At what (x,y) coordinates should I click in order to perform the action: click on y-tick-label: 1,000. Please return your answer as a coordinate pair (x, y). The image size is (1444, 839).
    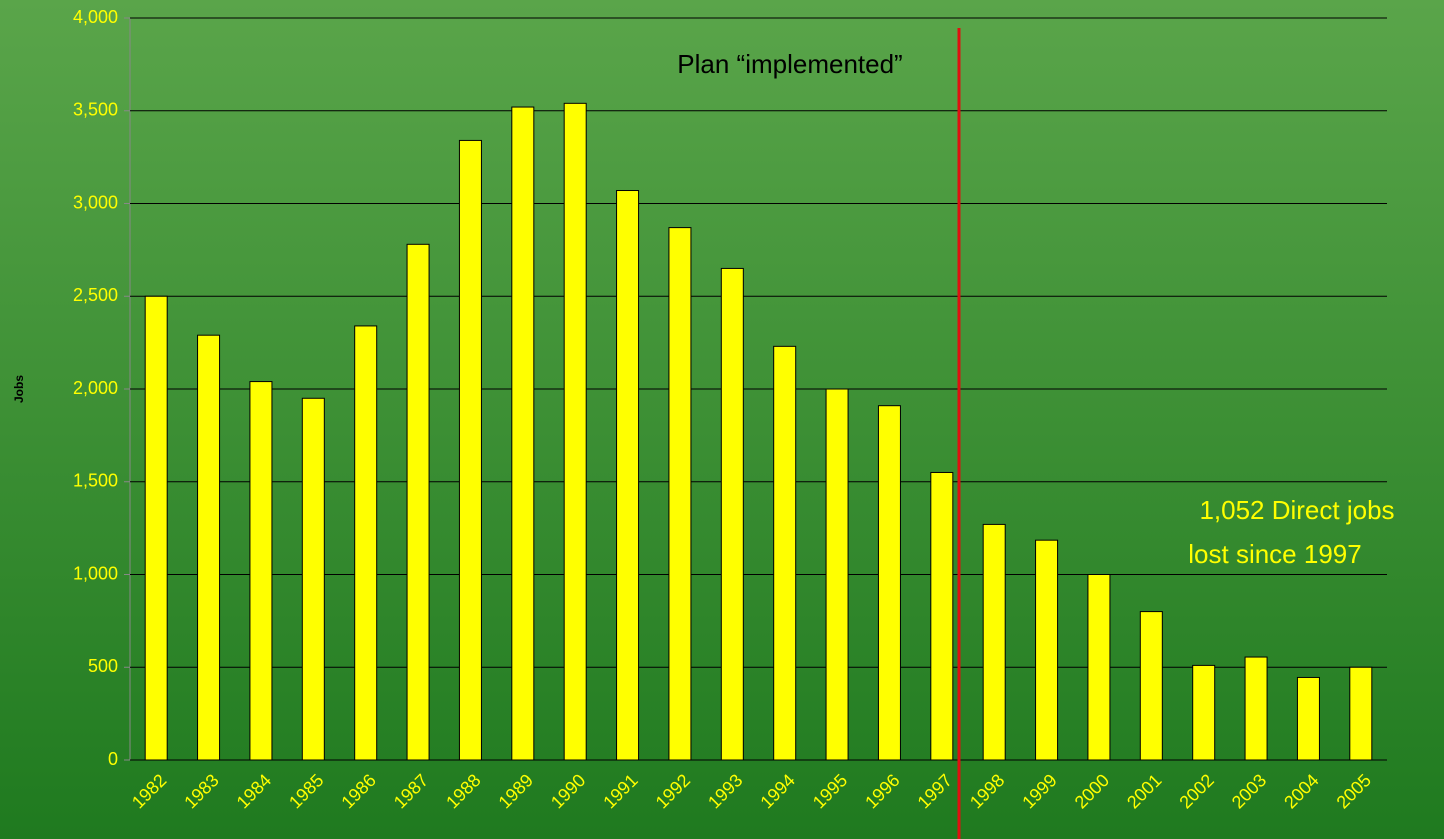
    Looking at the image, I should click on (95, 573).